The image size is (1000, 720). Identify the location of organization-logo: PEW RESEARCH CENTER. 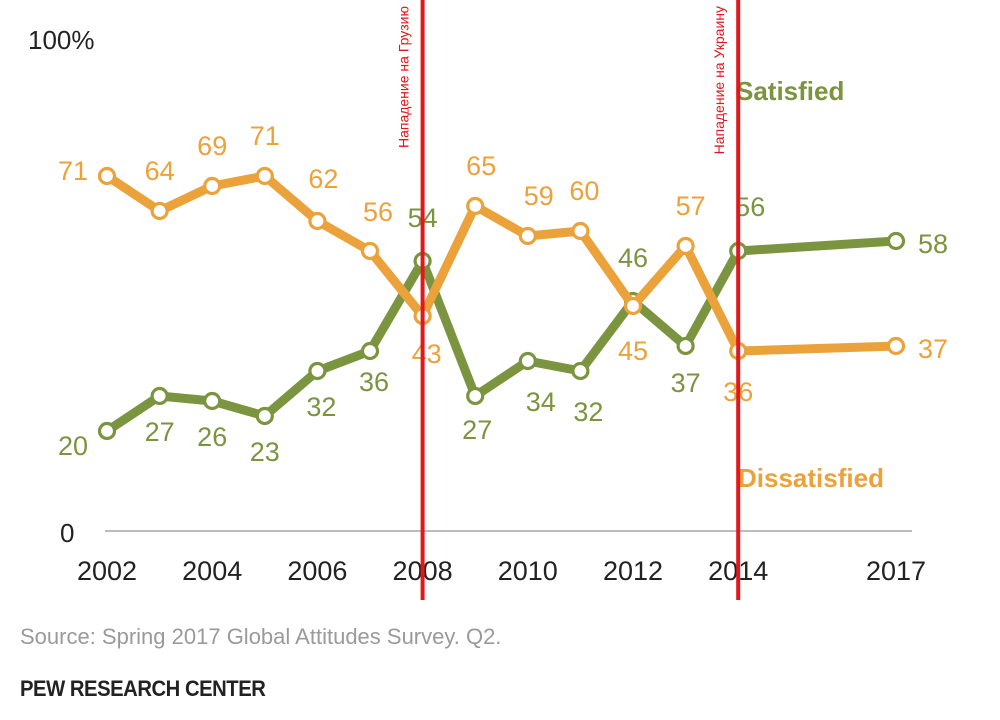
(143, 688).